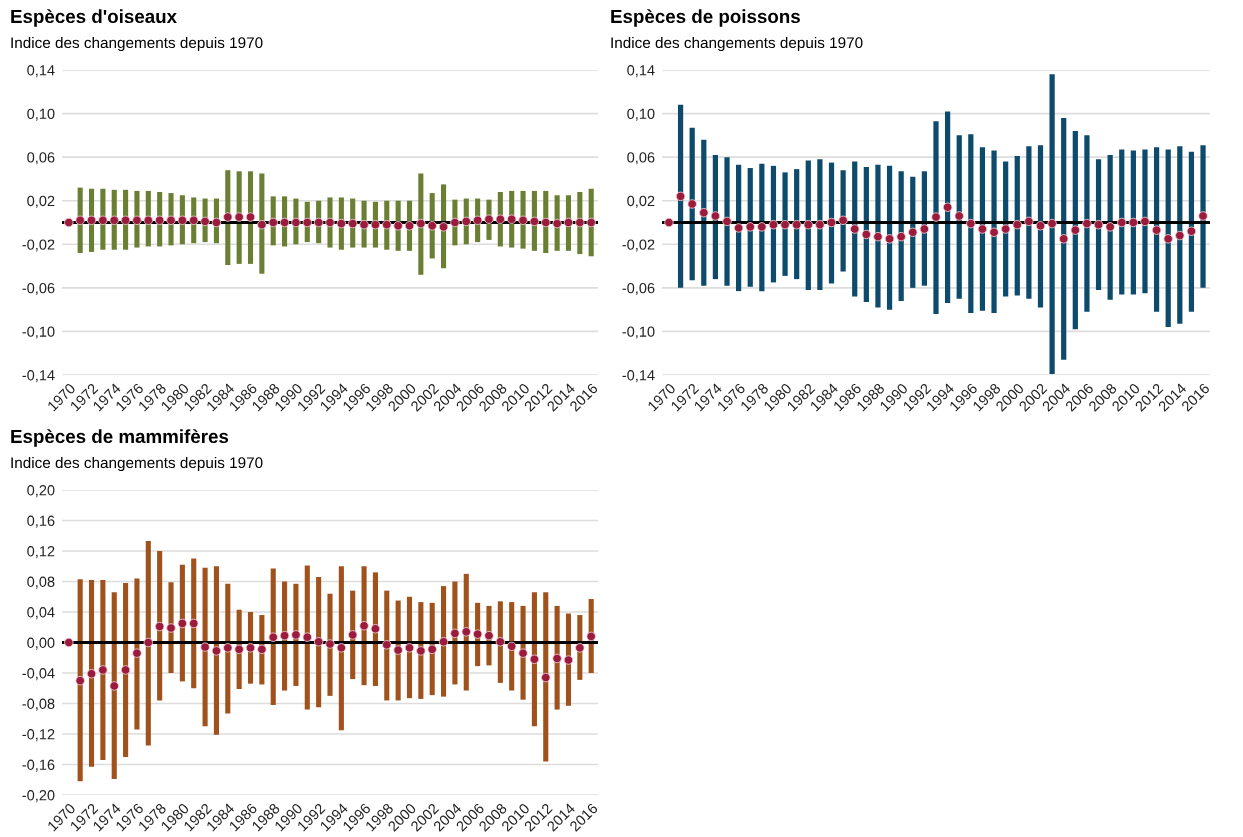 This screenshot has width=1243, height=837. Describe the element at coordinates (38, 765) in the screenshot. I see `y-tick-label: -0,16` at that location.